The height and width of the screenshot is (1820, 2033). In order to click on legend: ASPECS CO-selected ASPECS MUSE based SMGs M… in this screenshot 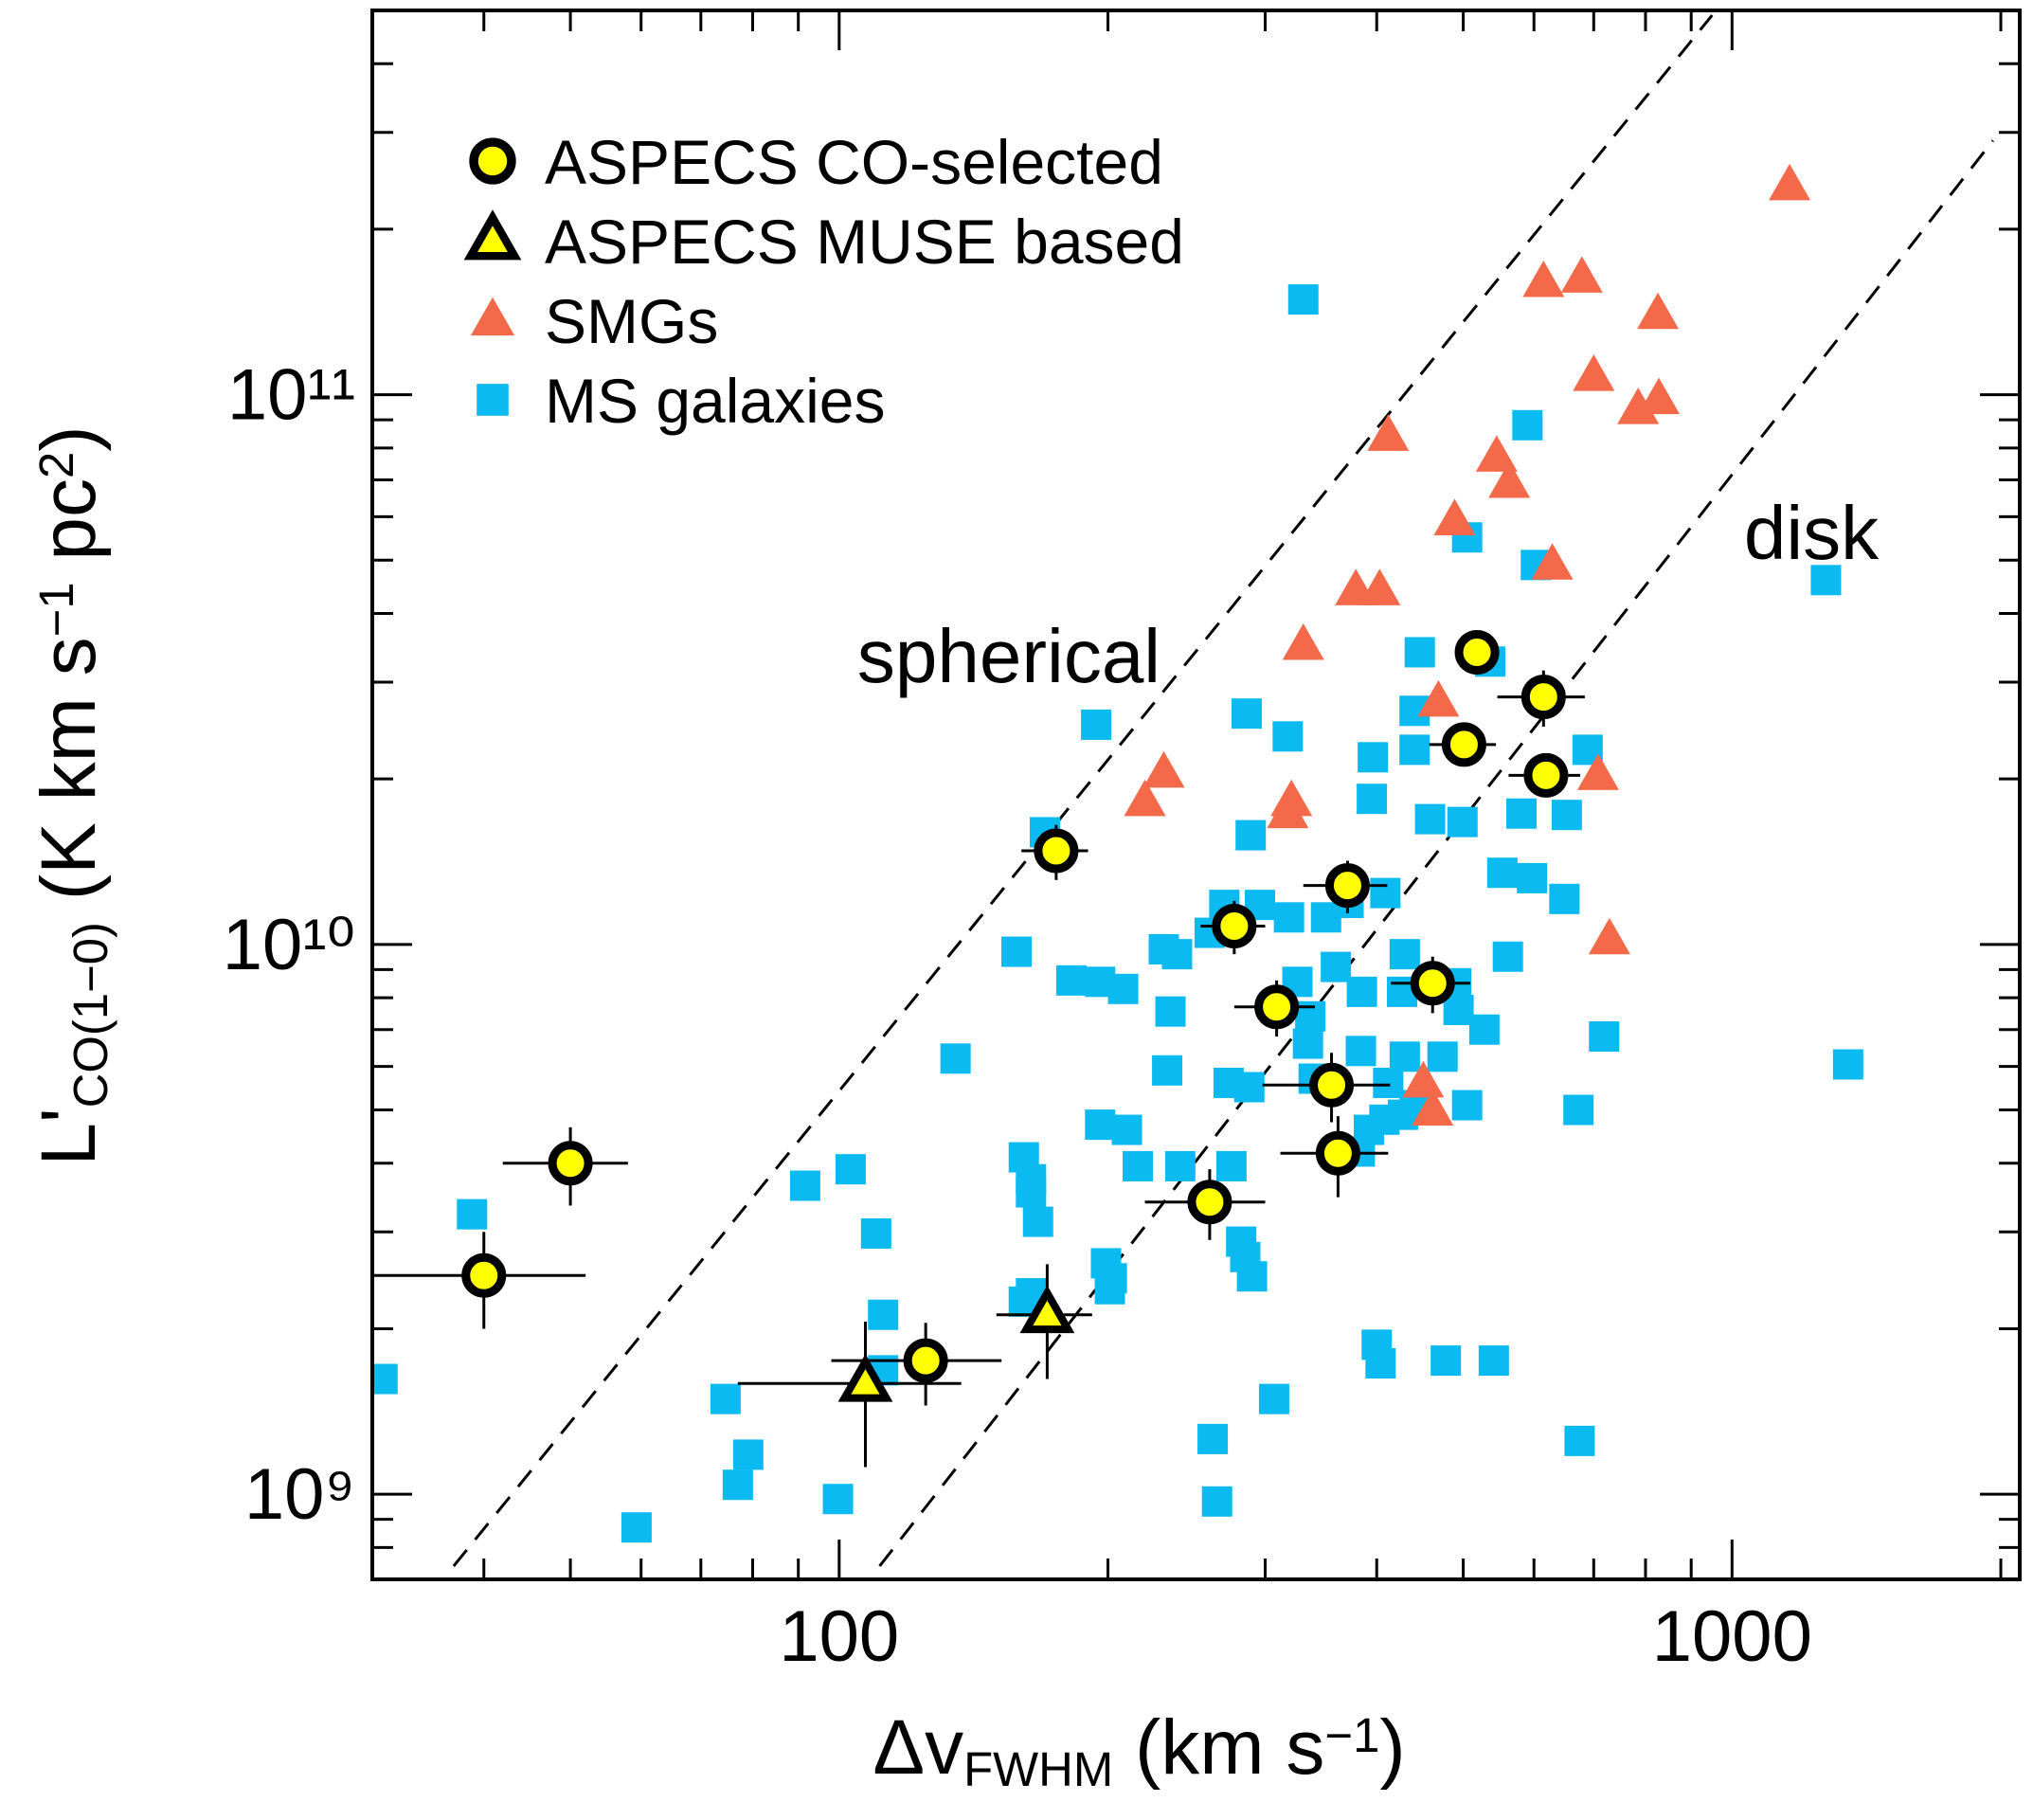, I will do `click(823, 281)`.